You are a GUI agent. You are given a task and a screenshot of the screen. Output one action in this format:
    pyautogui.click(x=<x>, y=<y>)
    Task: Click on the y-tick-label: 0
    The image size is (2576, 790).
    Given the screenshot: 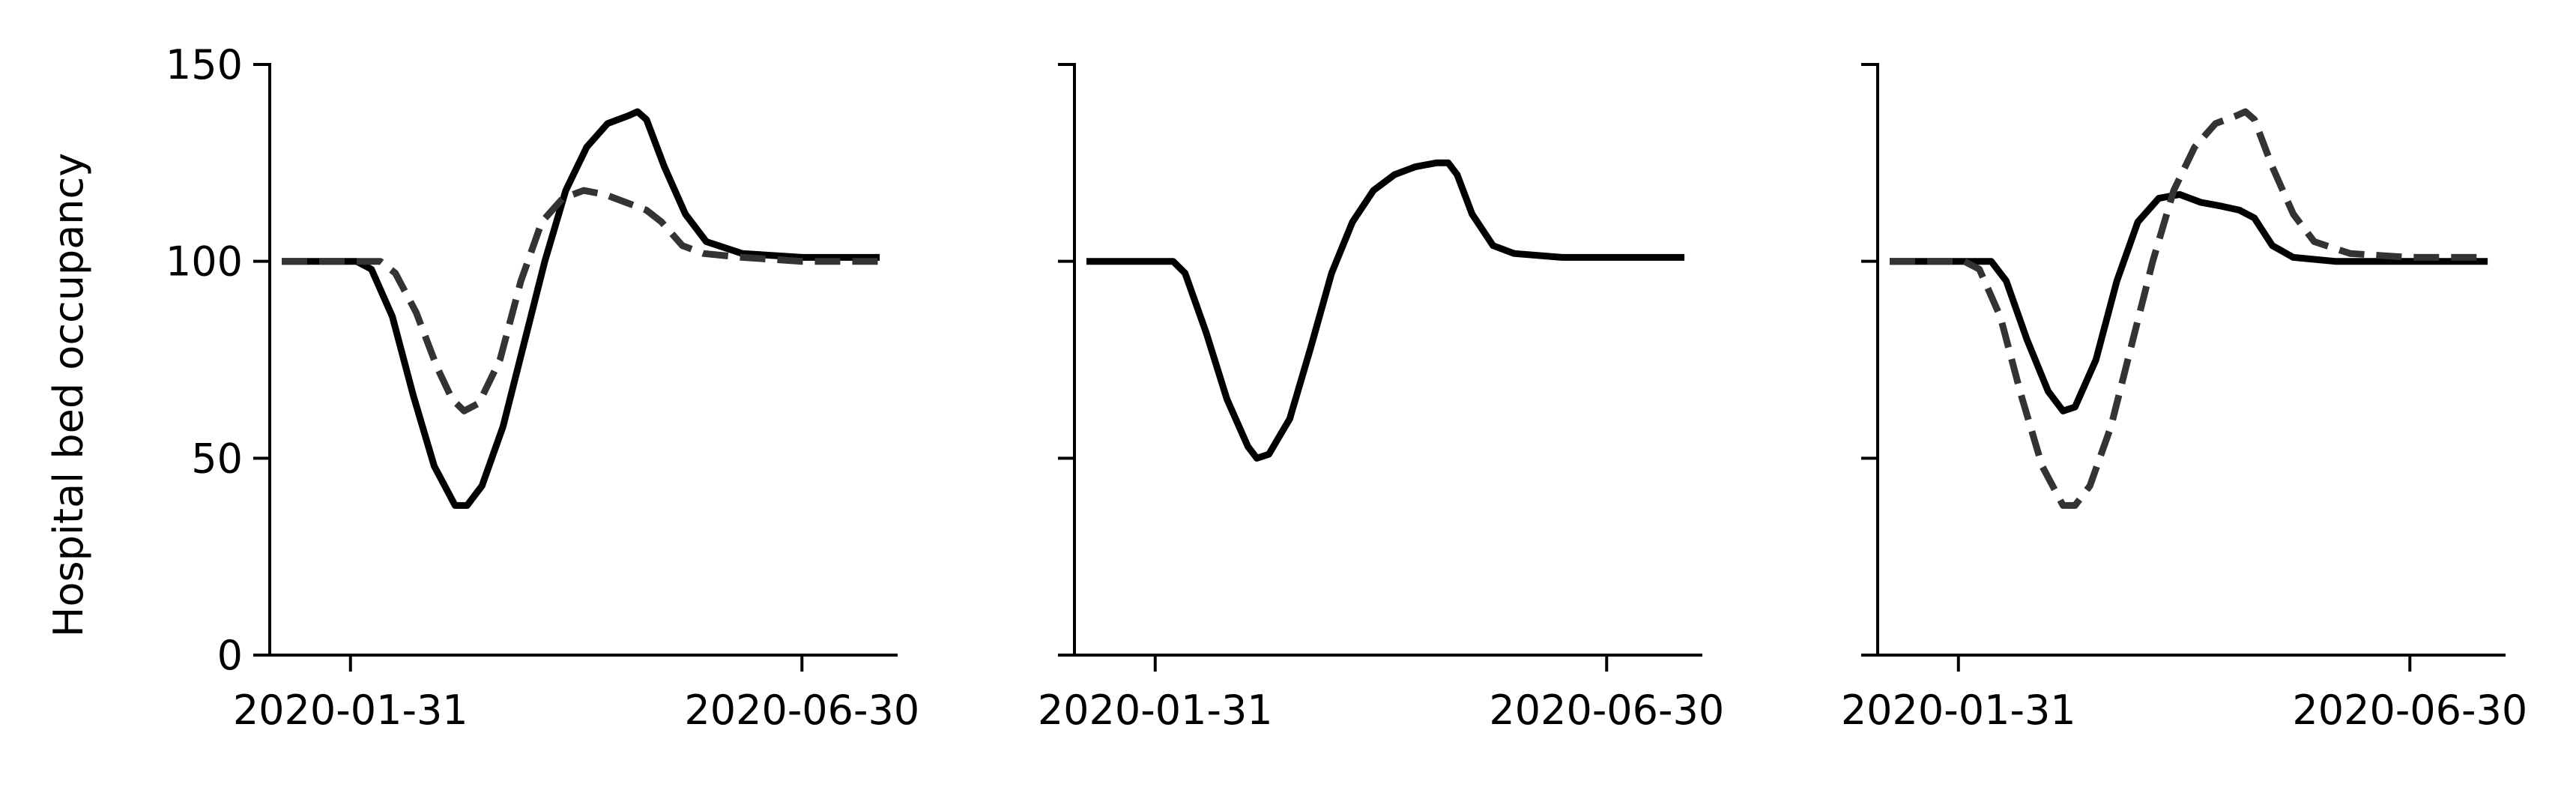 What is the action you would take?
    pyautogui.click(x=230, y=655)
    